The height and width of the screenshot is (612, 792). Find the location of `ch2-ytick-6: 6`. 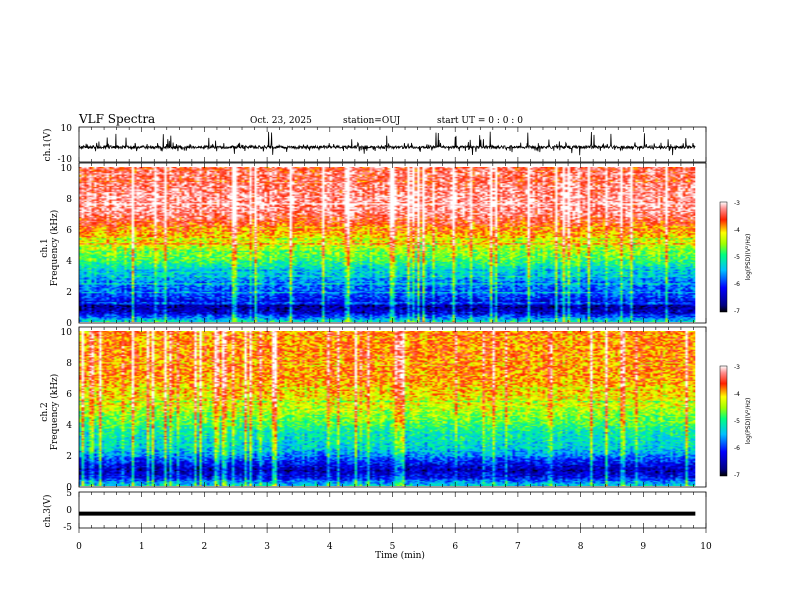

ch2-ytick-6: 6 is located at coordinates (69, 395).